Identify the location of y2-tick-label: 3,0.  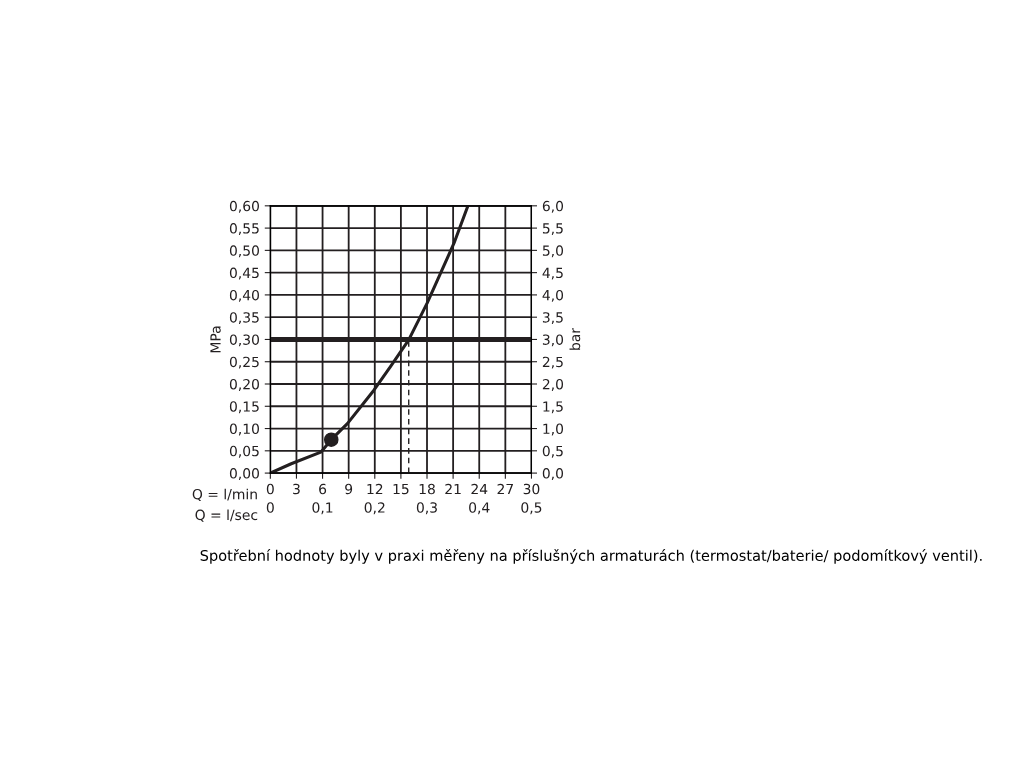
(553, 340).